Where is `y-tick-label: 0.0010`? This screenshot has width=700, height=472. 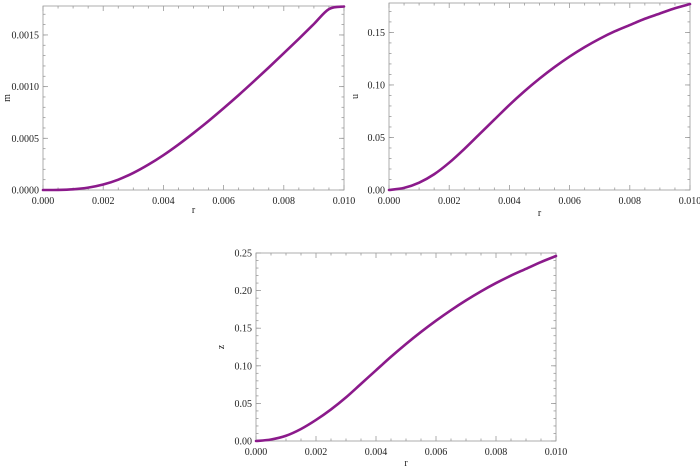
y-tick-label: 0.0010 is located at coordinates (26, 87).